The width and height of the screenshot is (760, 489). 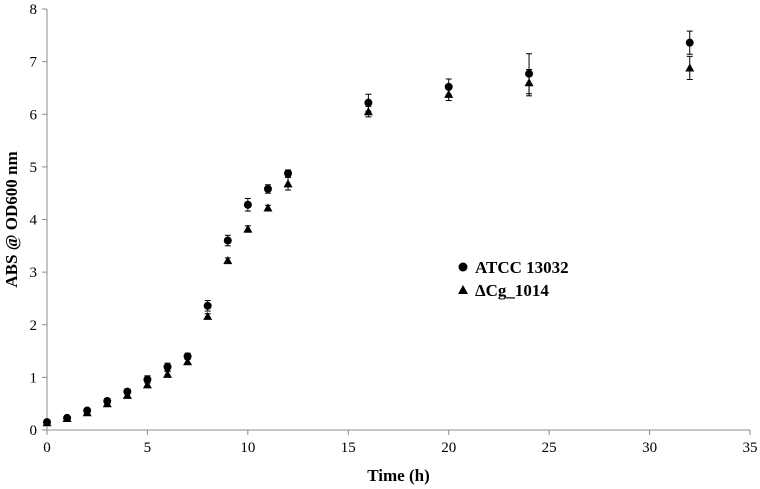 I want to click on x-tick-label: 15, so click(x=348, y=448).